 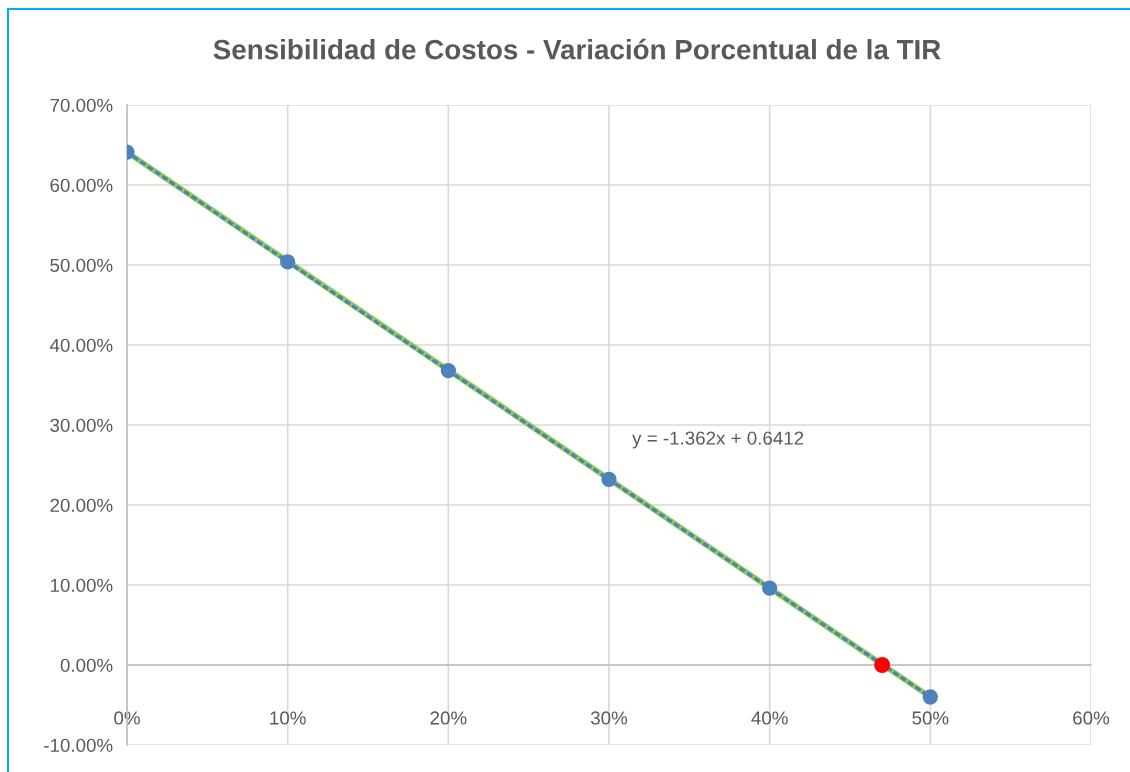 What do you see at coordinates (81, 105) in the screenshot?
I see `y-tick-label: 70.00%` at bounding box center [81, 105].